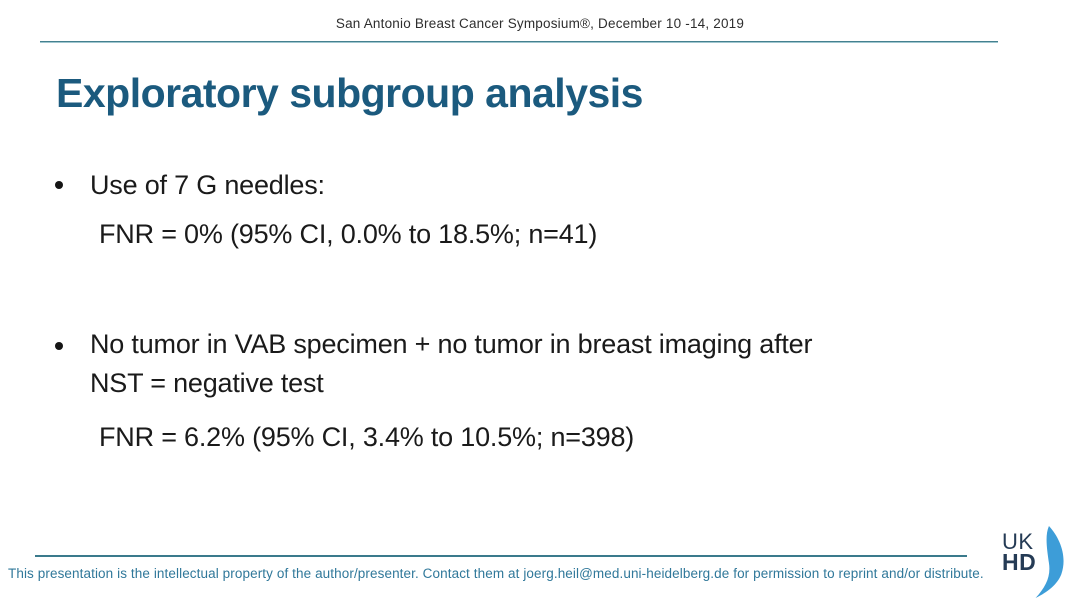 The width and height of the screenshot is (1080, 615). Describe the element at coordinates (350, 93) in the screenshot. I see `slide-title: Exploratory subgroup analysis` at that location.